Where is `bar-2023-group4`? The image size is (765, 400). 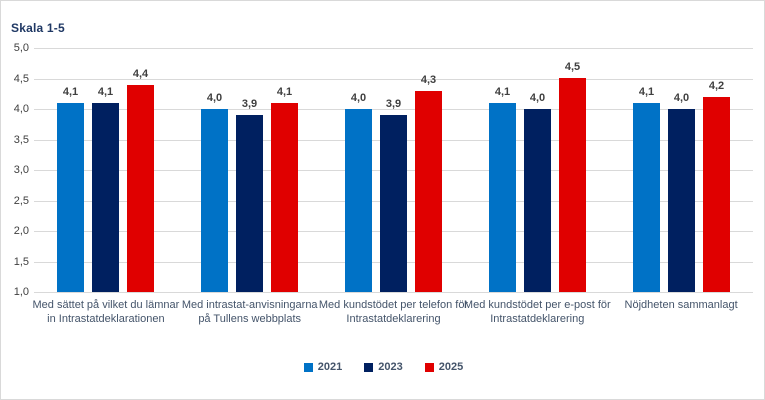 bar-2023-group4 is located at coordinates (537, 200).